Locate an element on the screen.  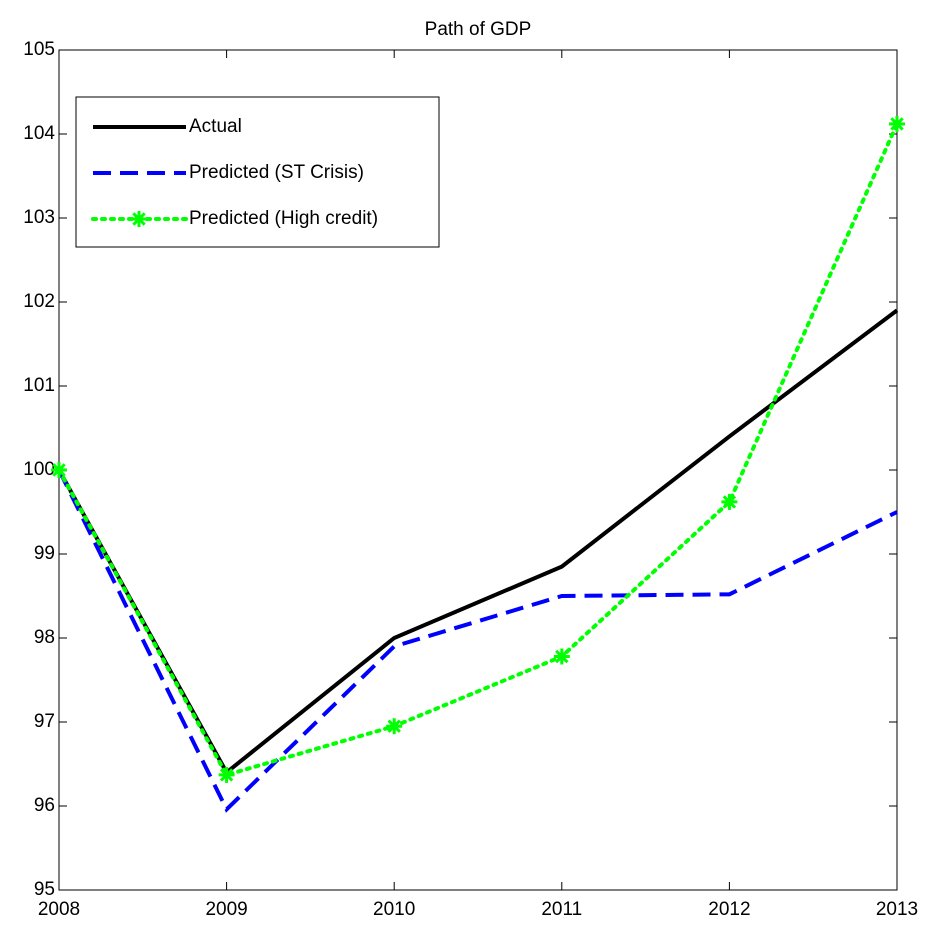
x-tick-label: 2012 is located at coordinates (729, 909).